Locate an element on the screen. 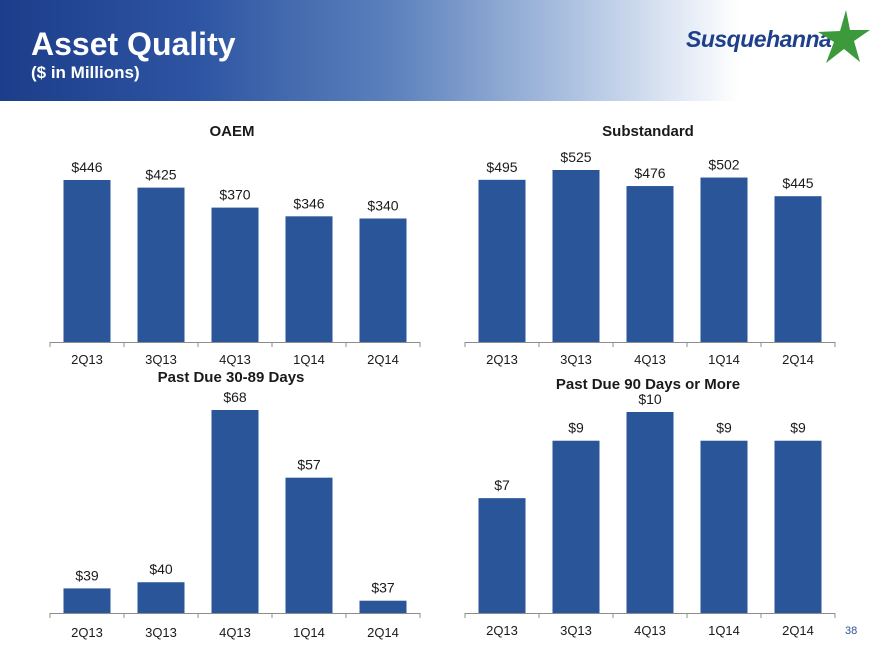  chart-title-oaem: OAEM is located at coordinates (232, 131).